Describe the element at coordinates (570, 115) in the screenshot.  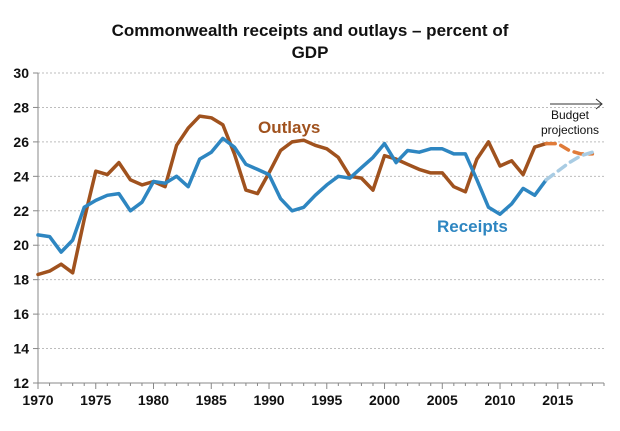
I see `budget-projections-label-line1: Budget` at that location.